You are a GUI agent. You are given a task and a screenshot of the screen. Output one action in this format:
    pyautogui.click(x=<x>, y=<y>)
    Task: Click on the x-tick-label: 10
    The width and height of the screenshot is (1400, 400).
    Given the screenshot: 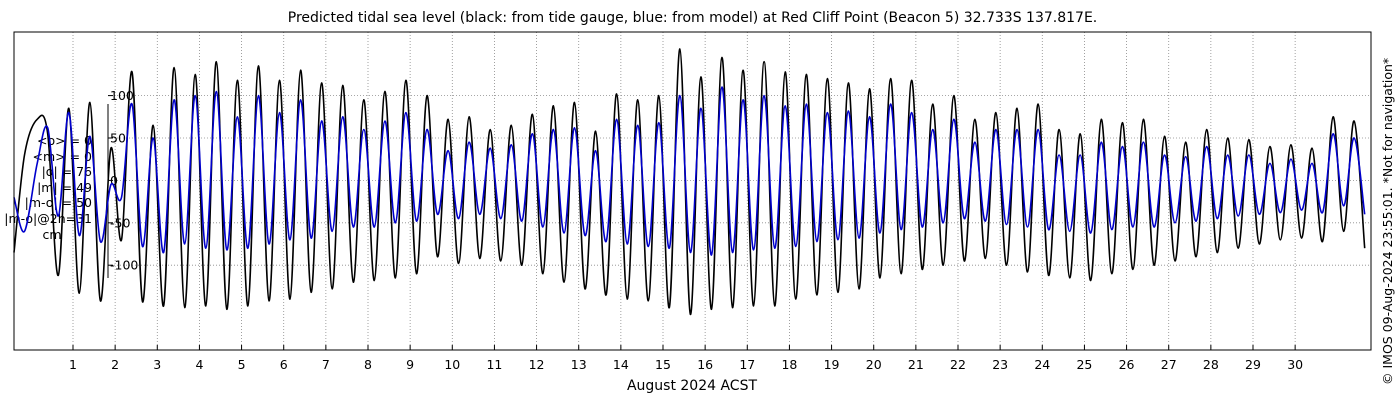 What is the action you would take?
    pyautogui.click(x=452, y=364)
    